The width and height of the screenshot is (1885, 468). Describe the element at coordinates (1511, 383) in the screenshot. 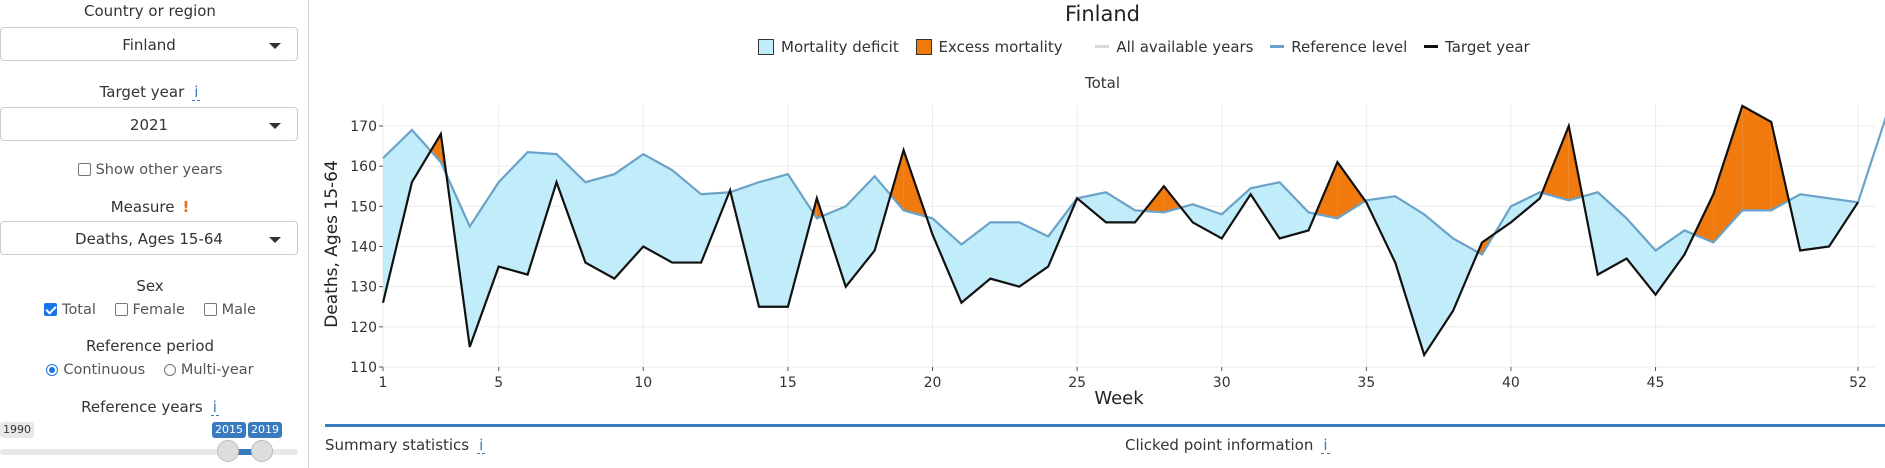

I see `x-tick-label: 40` at that location.